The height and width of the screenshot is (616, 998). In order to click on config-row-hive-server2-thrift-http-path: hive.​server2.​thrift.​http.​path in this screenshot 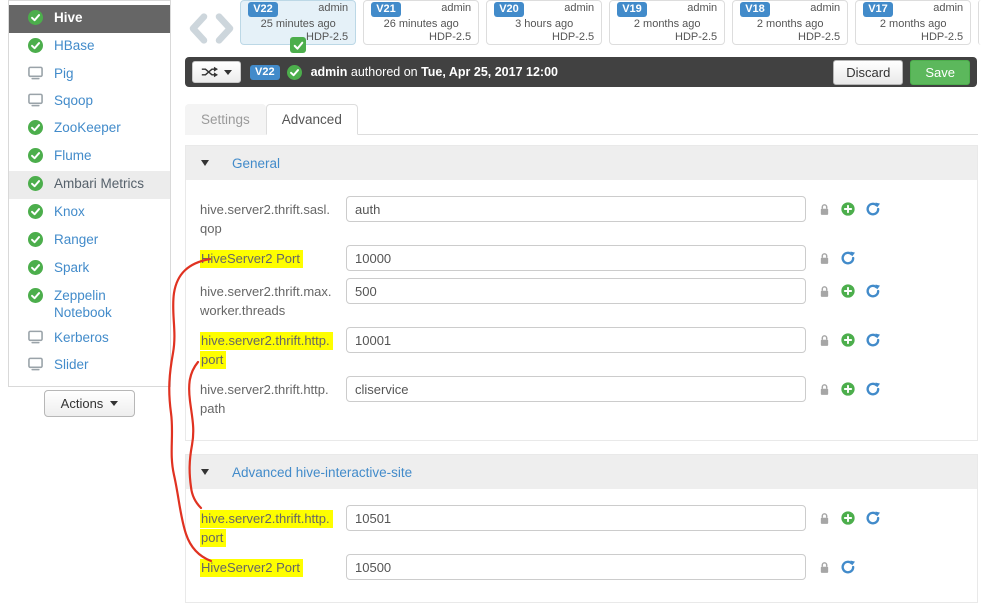, I will do `click(581, 397)`.